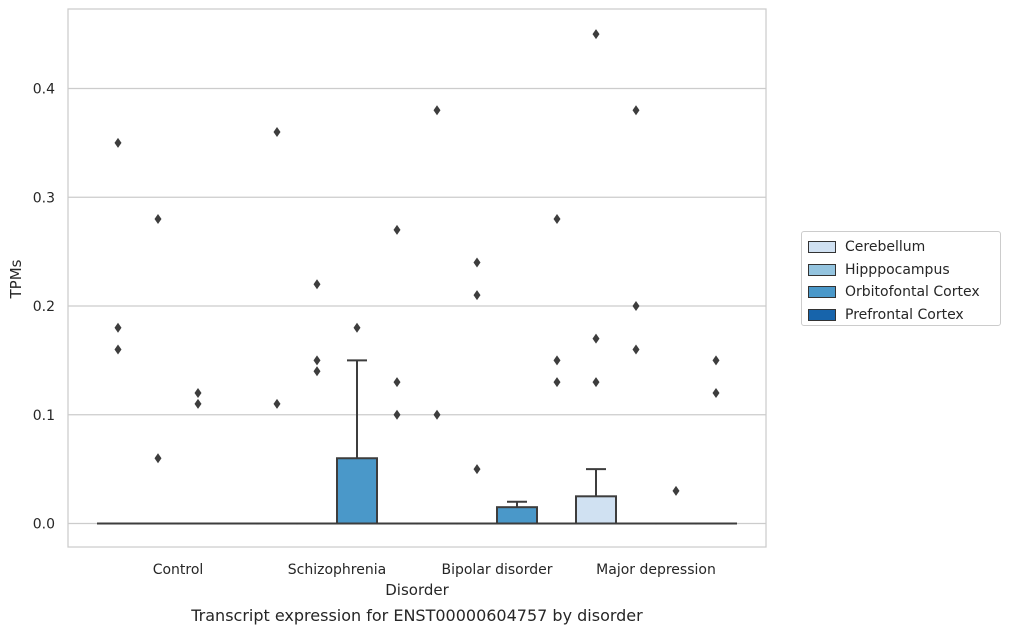 This screenshot has height=634, width=1014. Describe the element at coordinates (885, 247) in the screenshot. I see `legend-label-cerebellum: Cerebellum` at that location.